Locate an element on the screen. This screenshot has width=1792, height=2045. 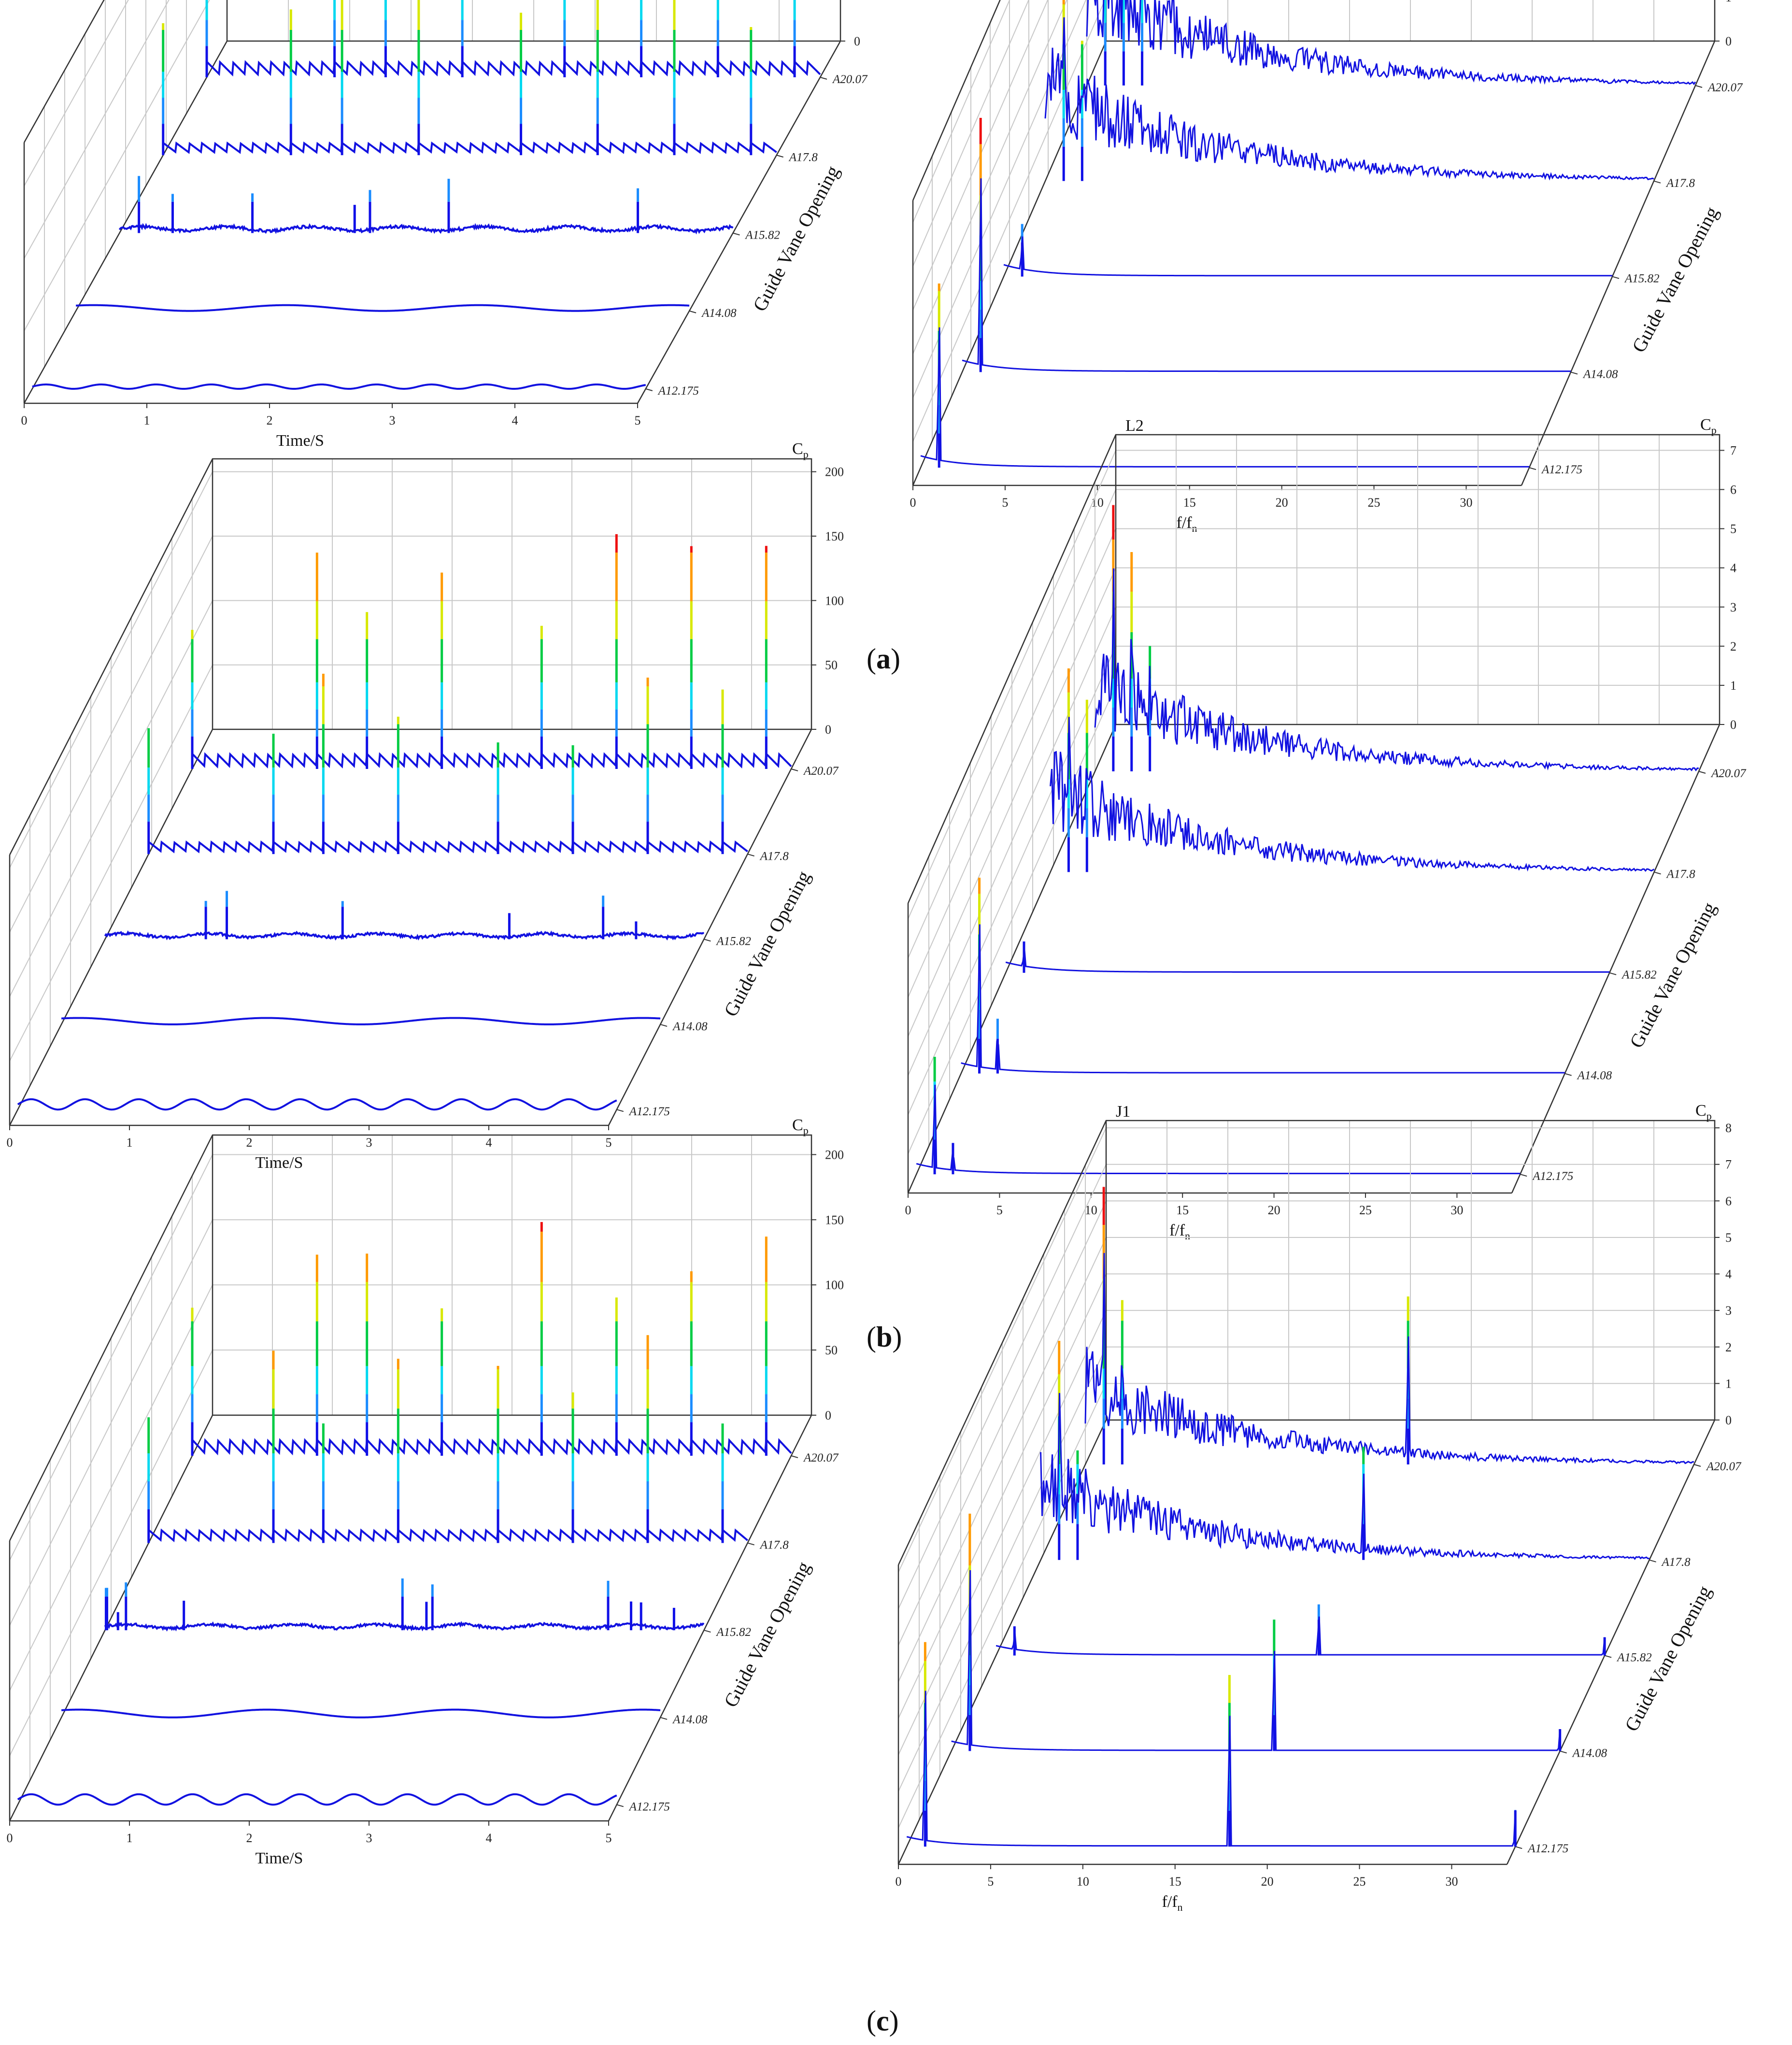
z-tick-label: 3 is located at coordinates (1733, 607).